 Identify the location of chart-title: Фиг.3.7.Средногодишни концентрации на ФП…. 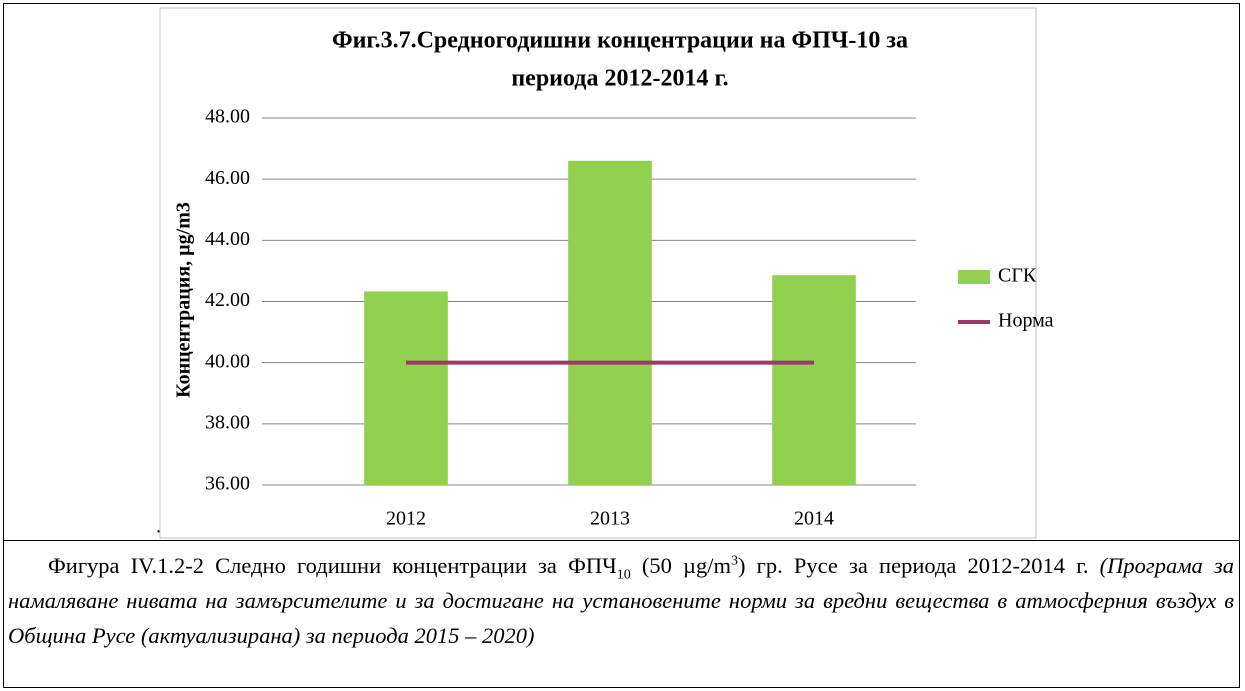
(620, 41).